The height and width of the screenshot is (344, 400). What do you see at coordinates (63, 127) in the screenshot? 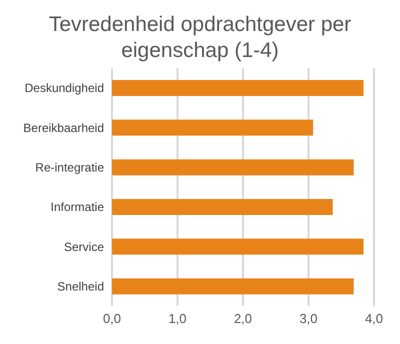
I see `y-tick-label: Bereikbaarheid` at bounding box center [63, 127].